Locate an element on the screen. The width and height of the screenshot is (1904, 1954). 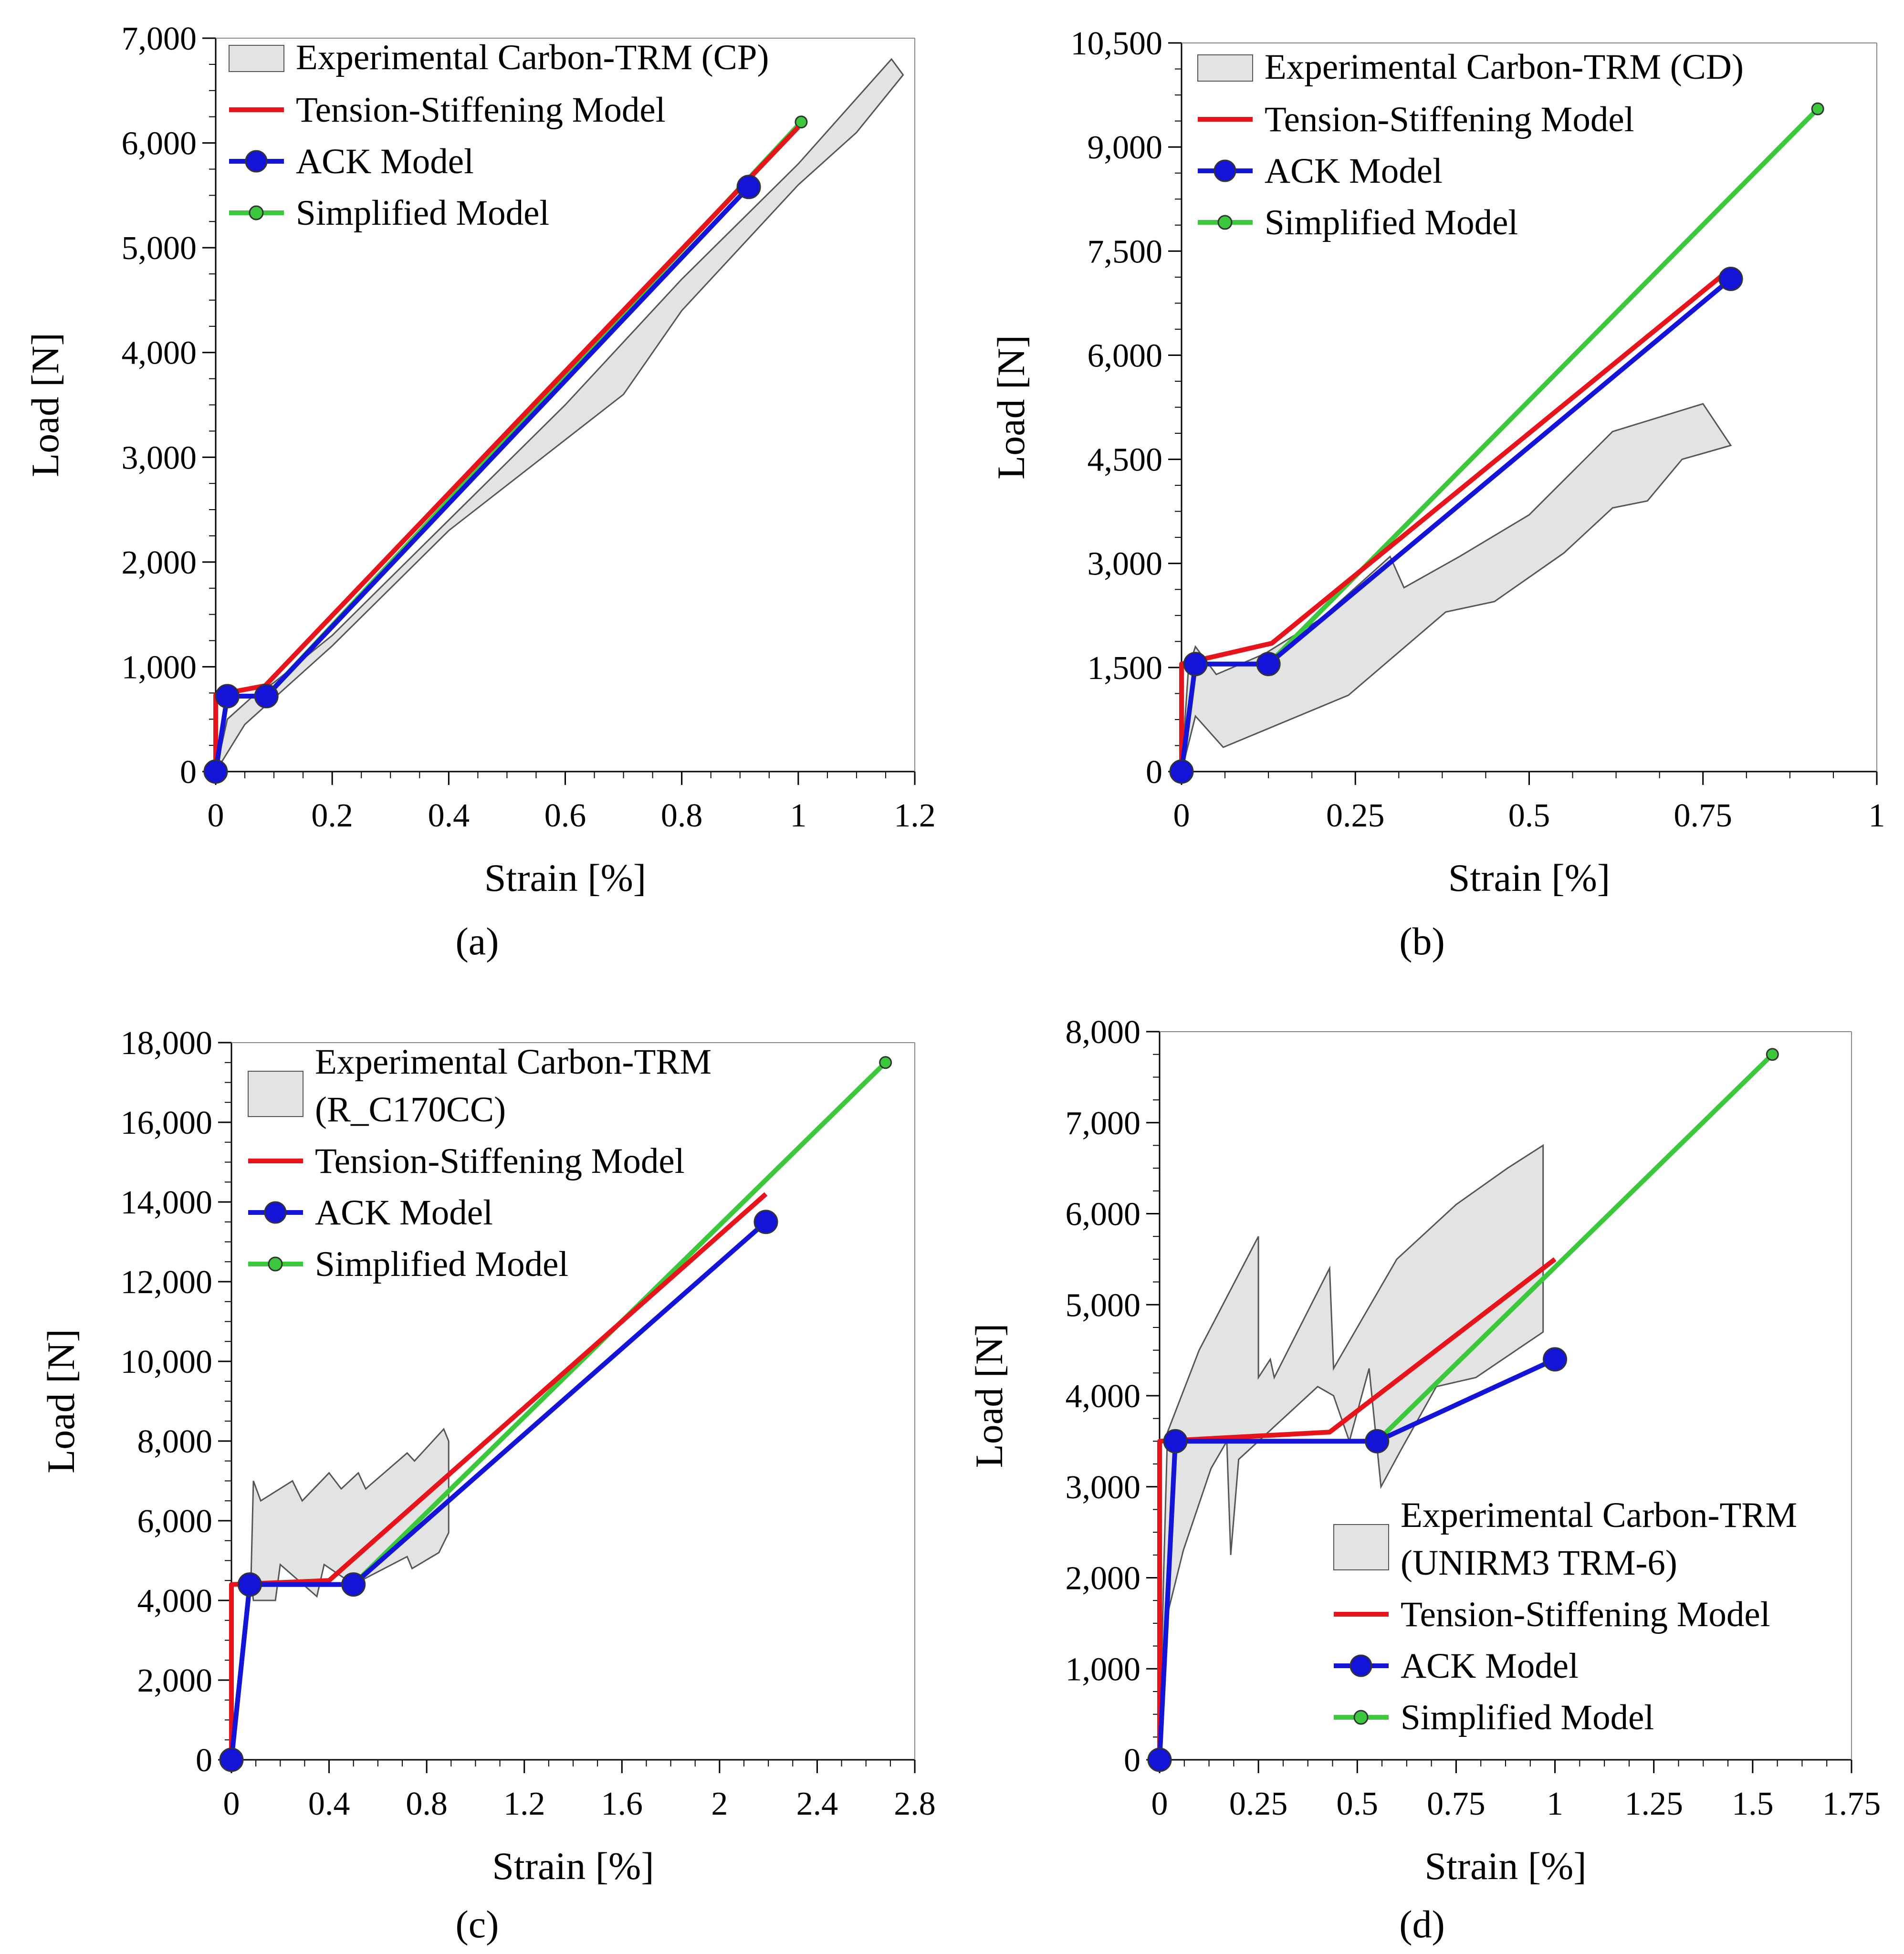
x-tick-label: 1 is located at coordinates (1877, 816).